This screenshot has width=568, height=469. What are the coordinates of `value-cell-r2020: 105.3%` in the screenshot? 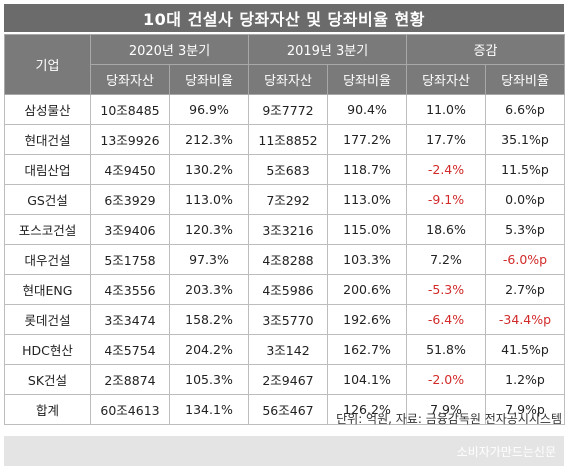 It's located at (209, 379).